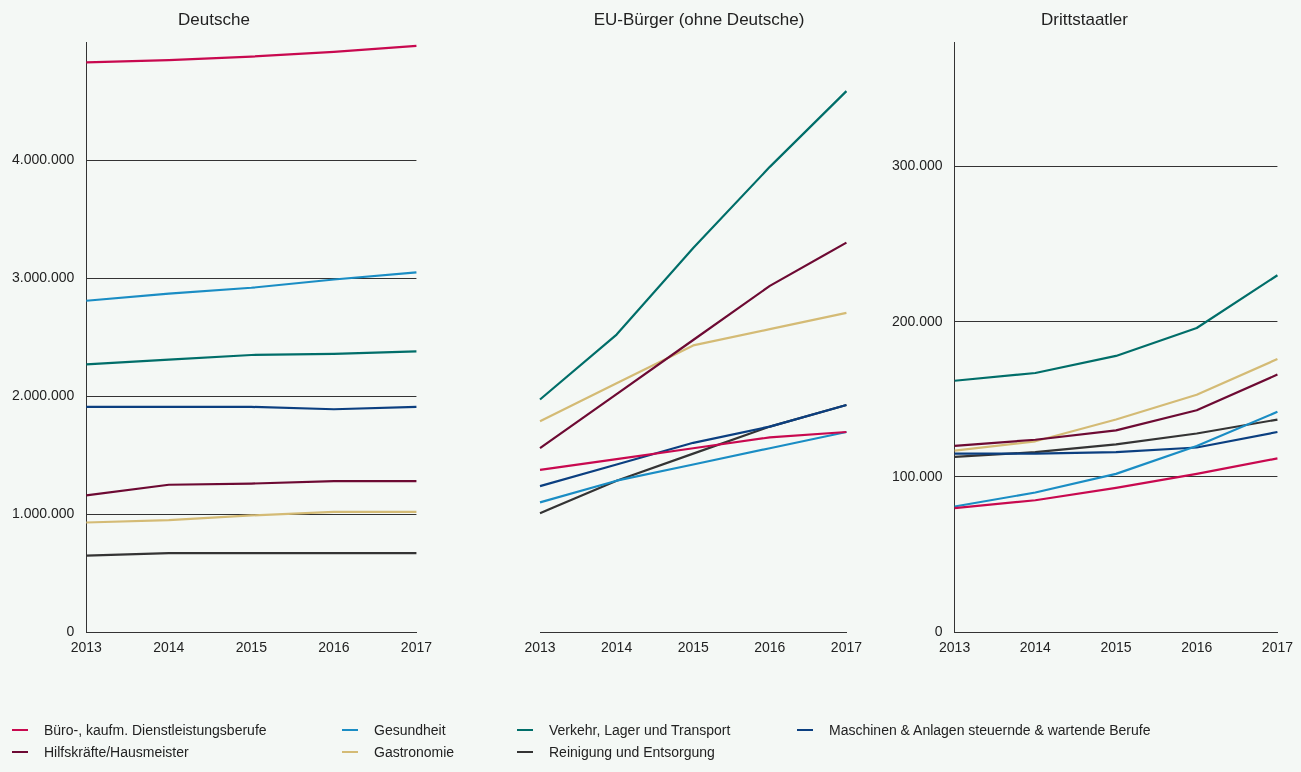 The image size is (1301, 772). I want to click on legend-label: Hilfskräfte/Hausmeister, so click(116, 752).